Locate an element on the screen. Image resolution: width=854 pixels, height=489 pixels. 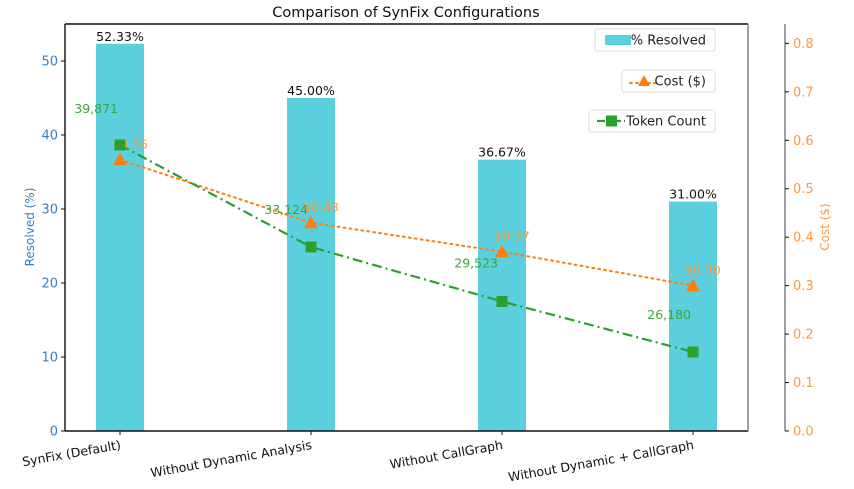
y-tick-label-right: 0.0 is located at coordinates (803, 432).